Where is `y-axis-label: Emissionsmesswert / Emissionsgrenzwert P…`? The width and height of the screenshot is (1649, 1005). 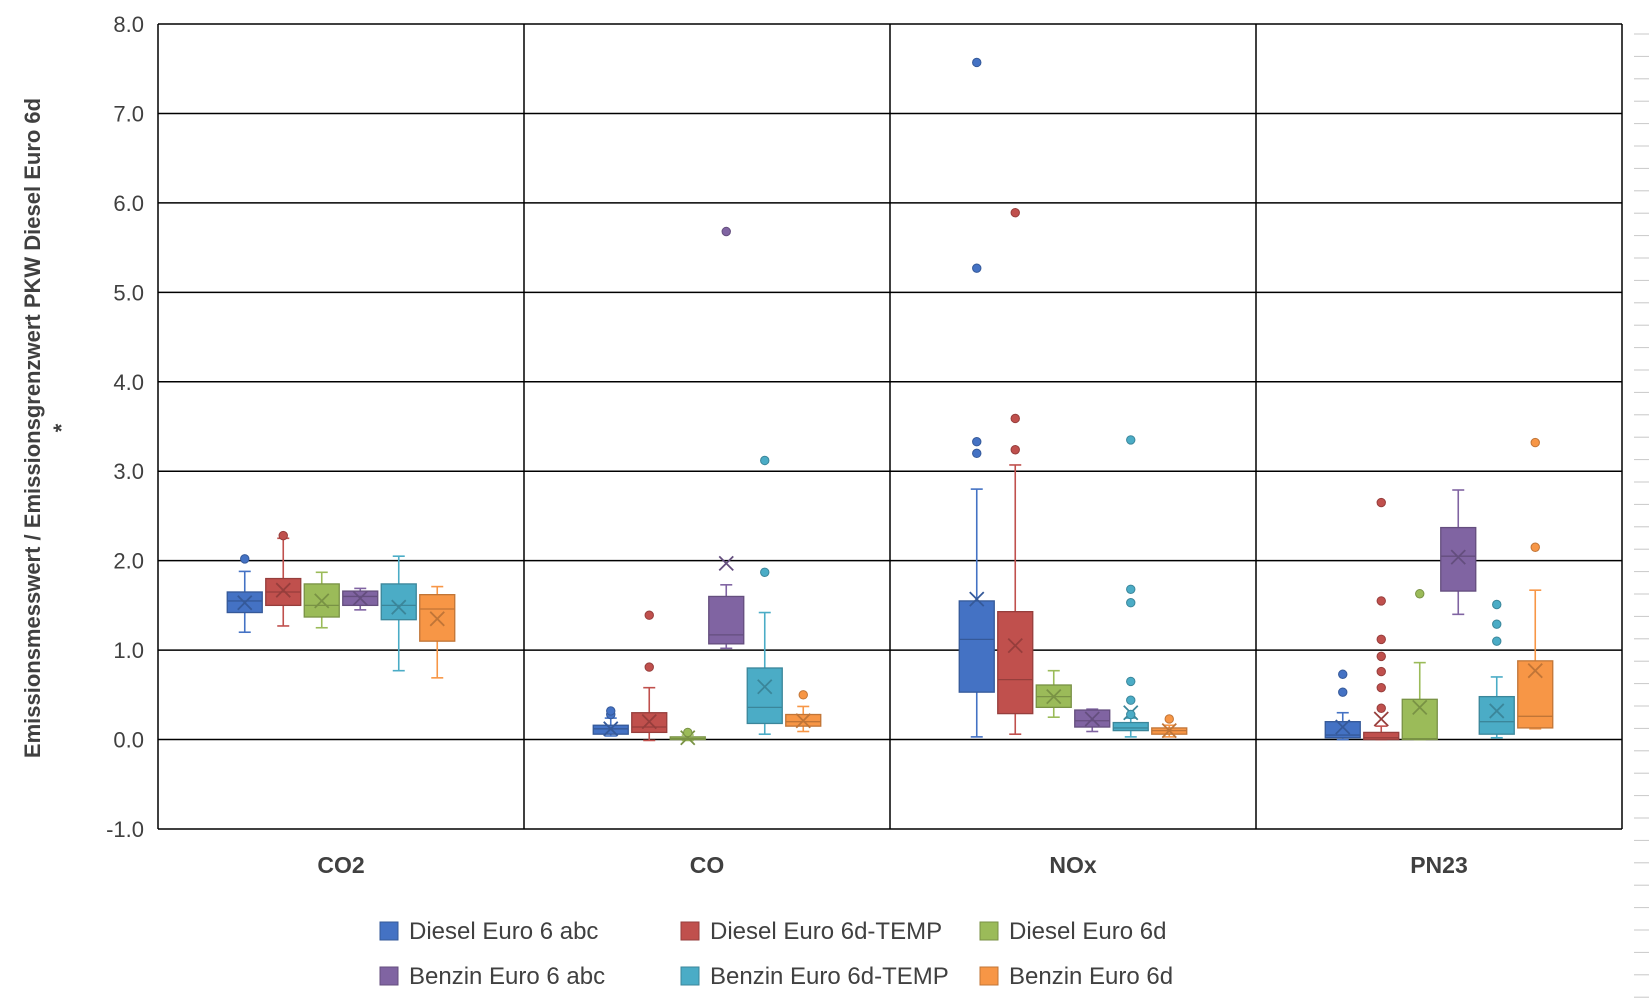
y-axis-label: Emissionsmesswert / Emissionsgrenzwert P… is located at coordinates (47, 428).